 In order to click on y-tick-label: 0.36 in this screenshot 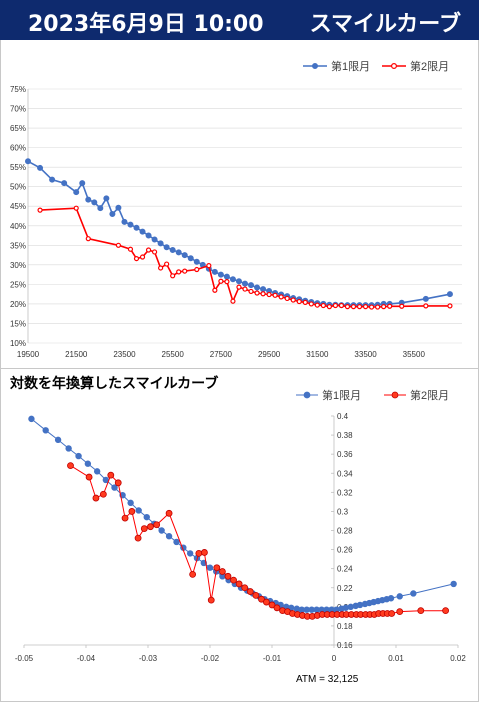, I will do `click(345, 454)`.